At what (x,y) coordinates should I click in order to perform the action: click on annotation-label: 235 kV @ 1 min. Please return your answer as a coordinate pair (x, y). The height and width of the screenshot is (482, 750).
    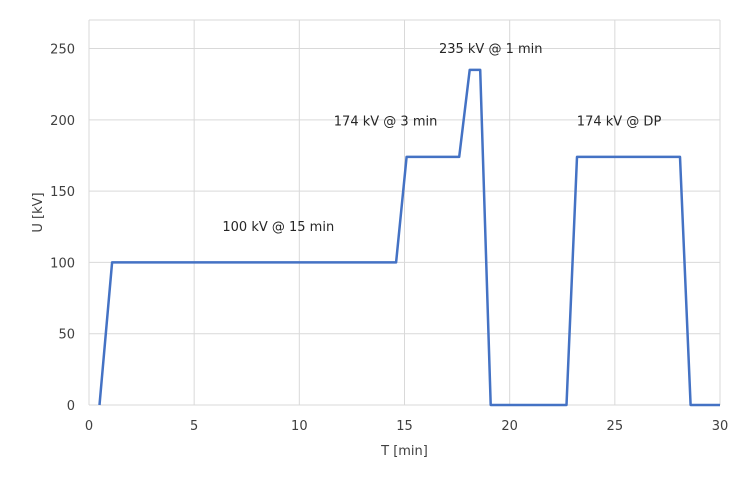
    Looking at the image, I should click on (491, 49).